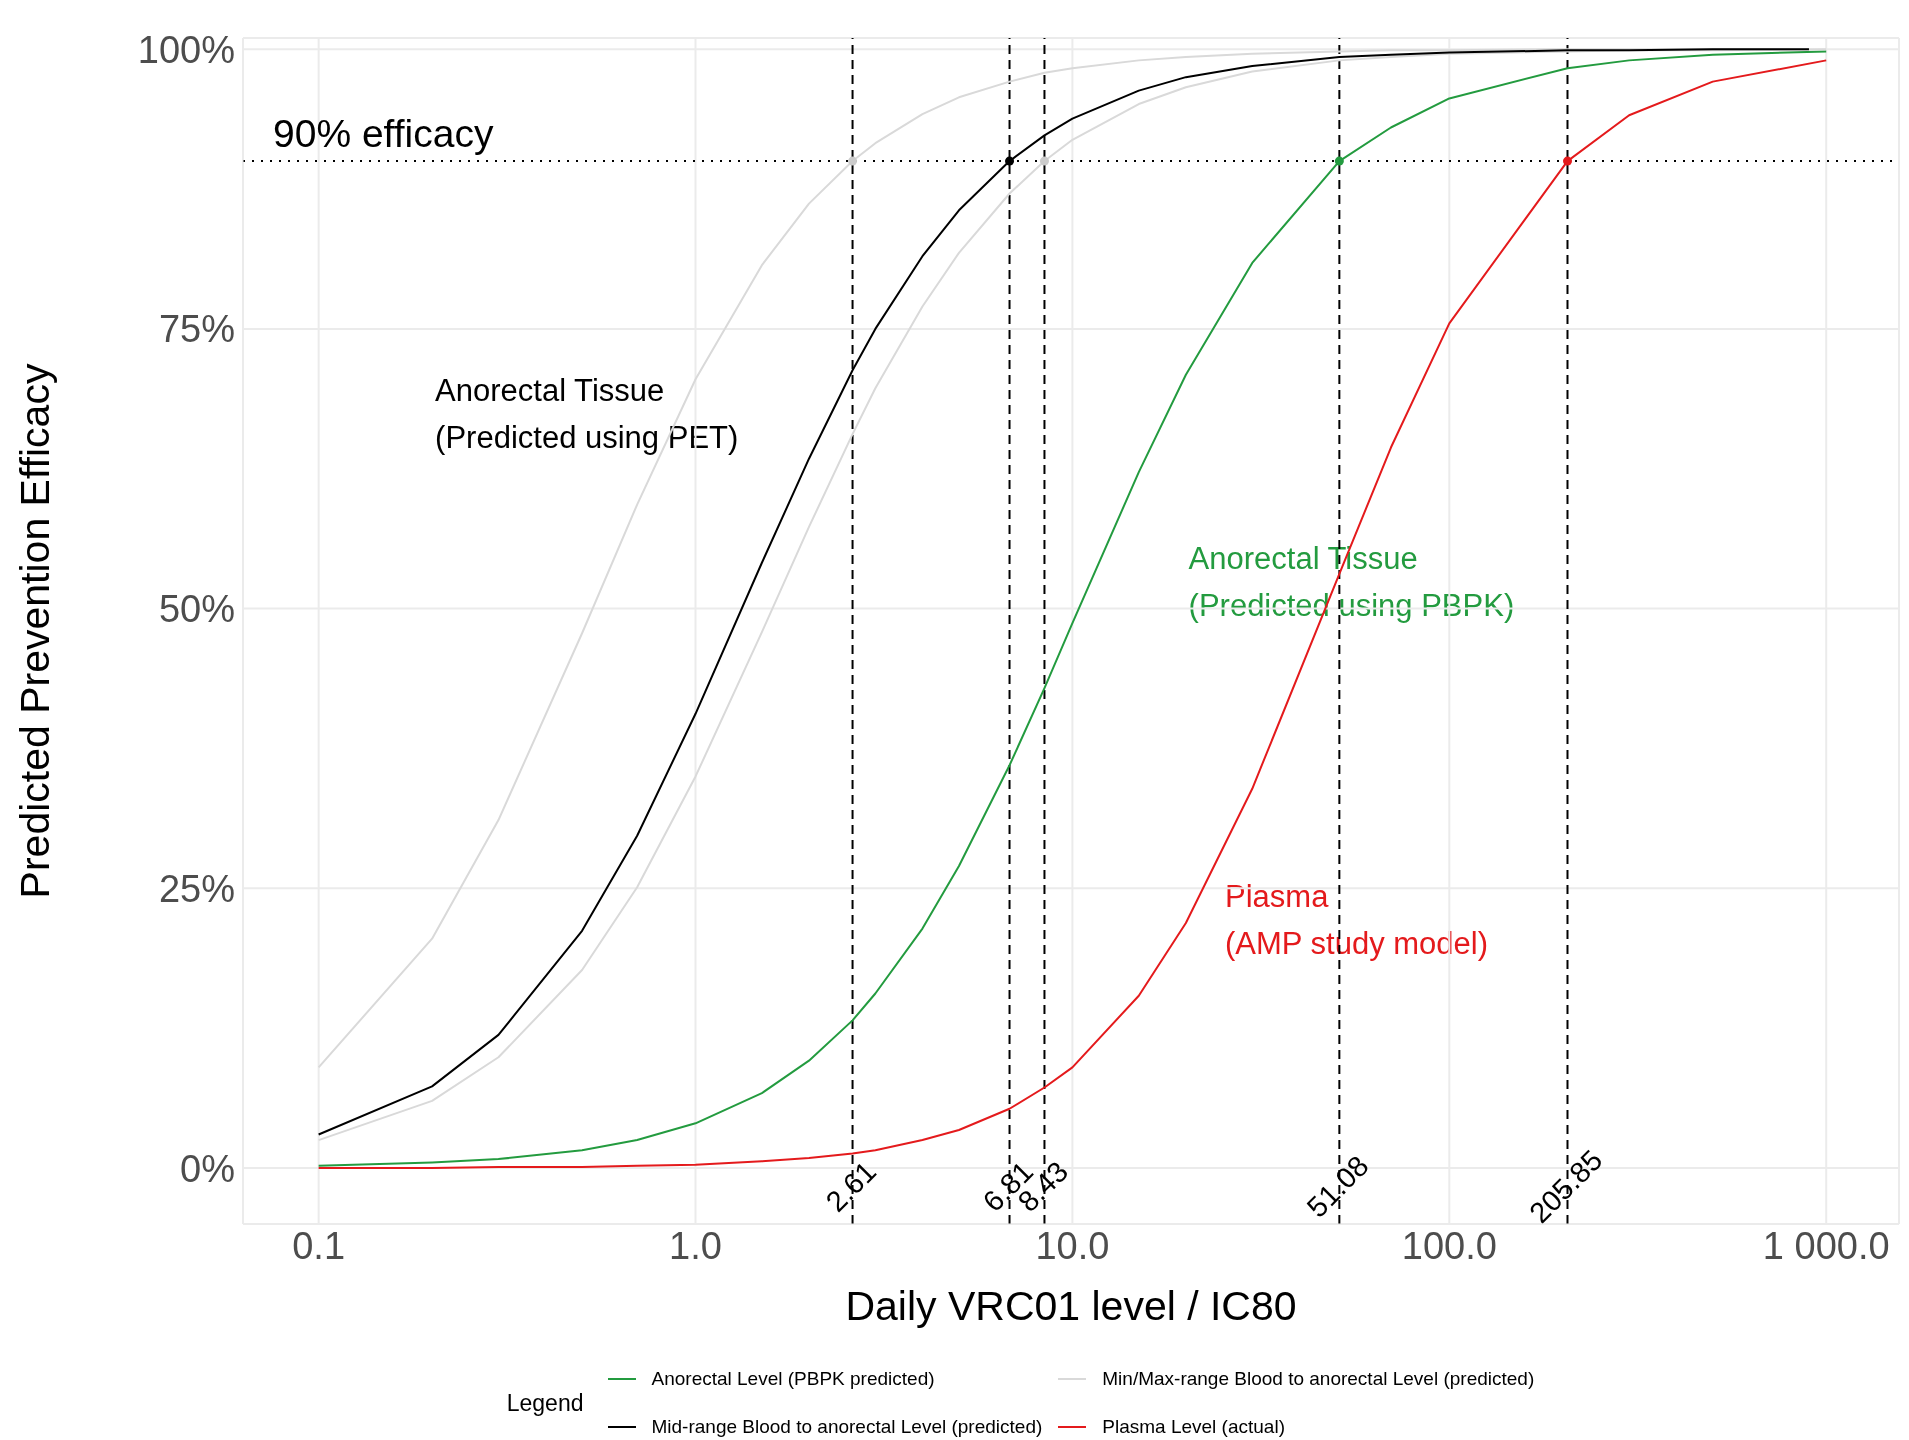 The height and width of the screenshot is (1440, 1909). What do you see at coordinates (207, 1168) in the screenshot?
I see `y-tick-label: 0%` at bounding box center [207, 1168].